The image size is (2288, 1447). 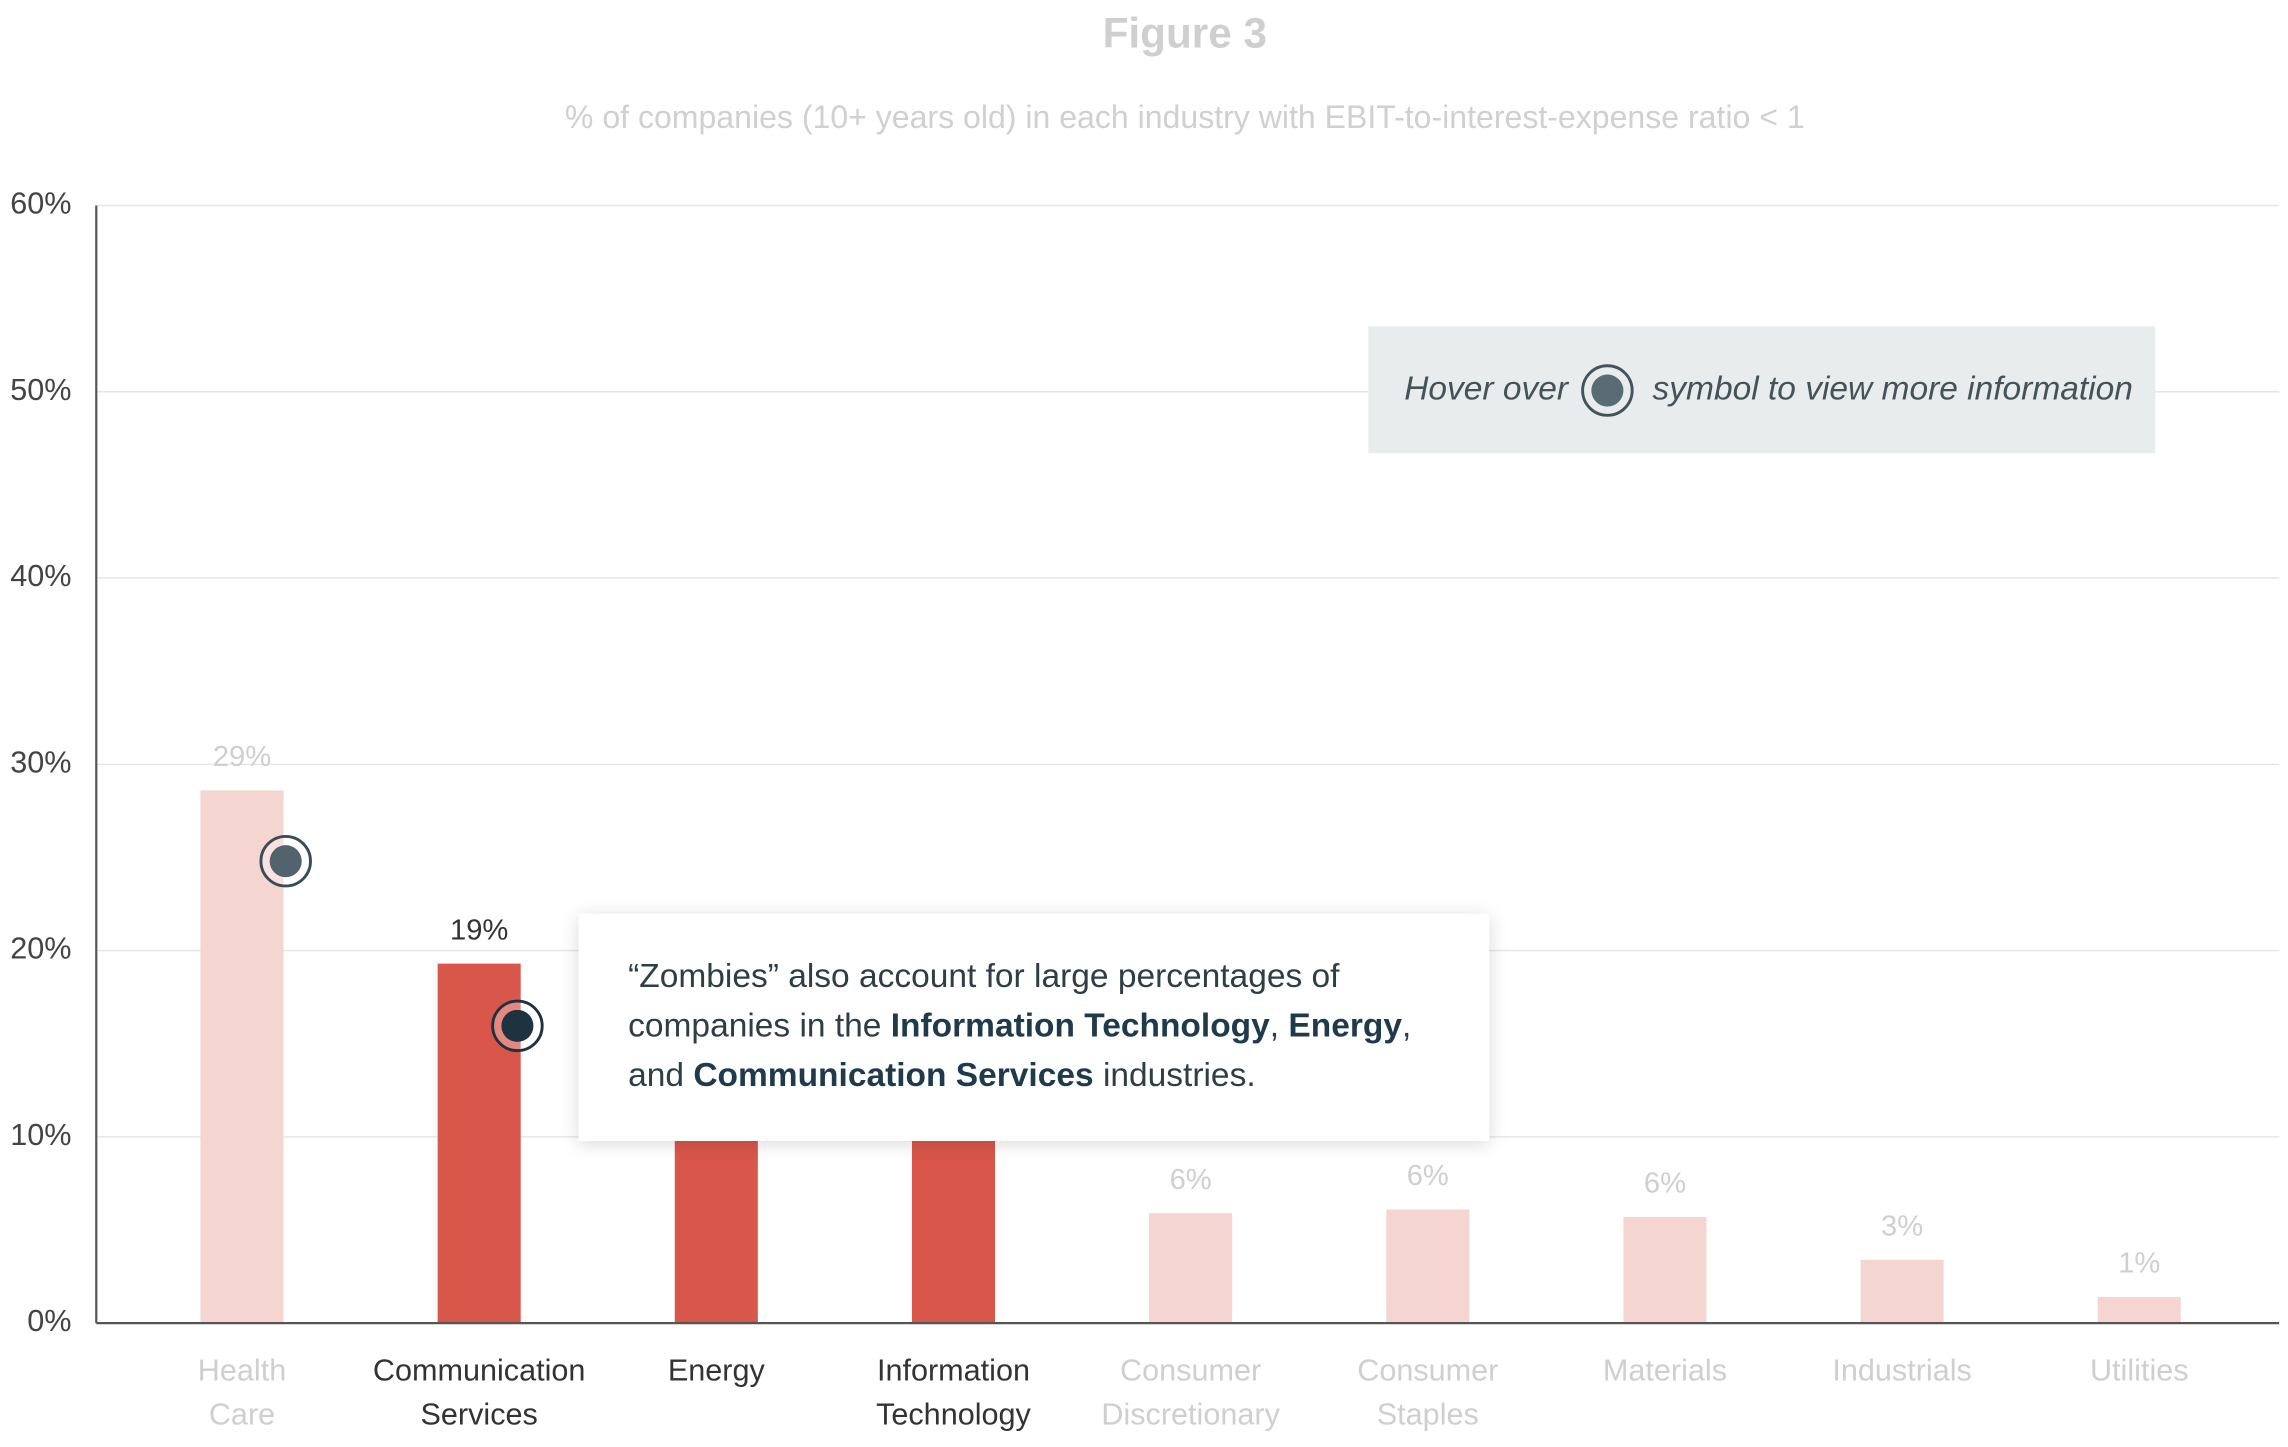 What do you see at coordinates (40, 204) in the screenshot?
I see `y-tick-label: 60%` at bounding box center [40, 204].